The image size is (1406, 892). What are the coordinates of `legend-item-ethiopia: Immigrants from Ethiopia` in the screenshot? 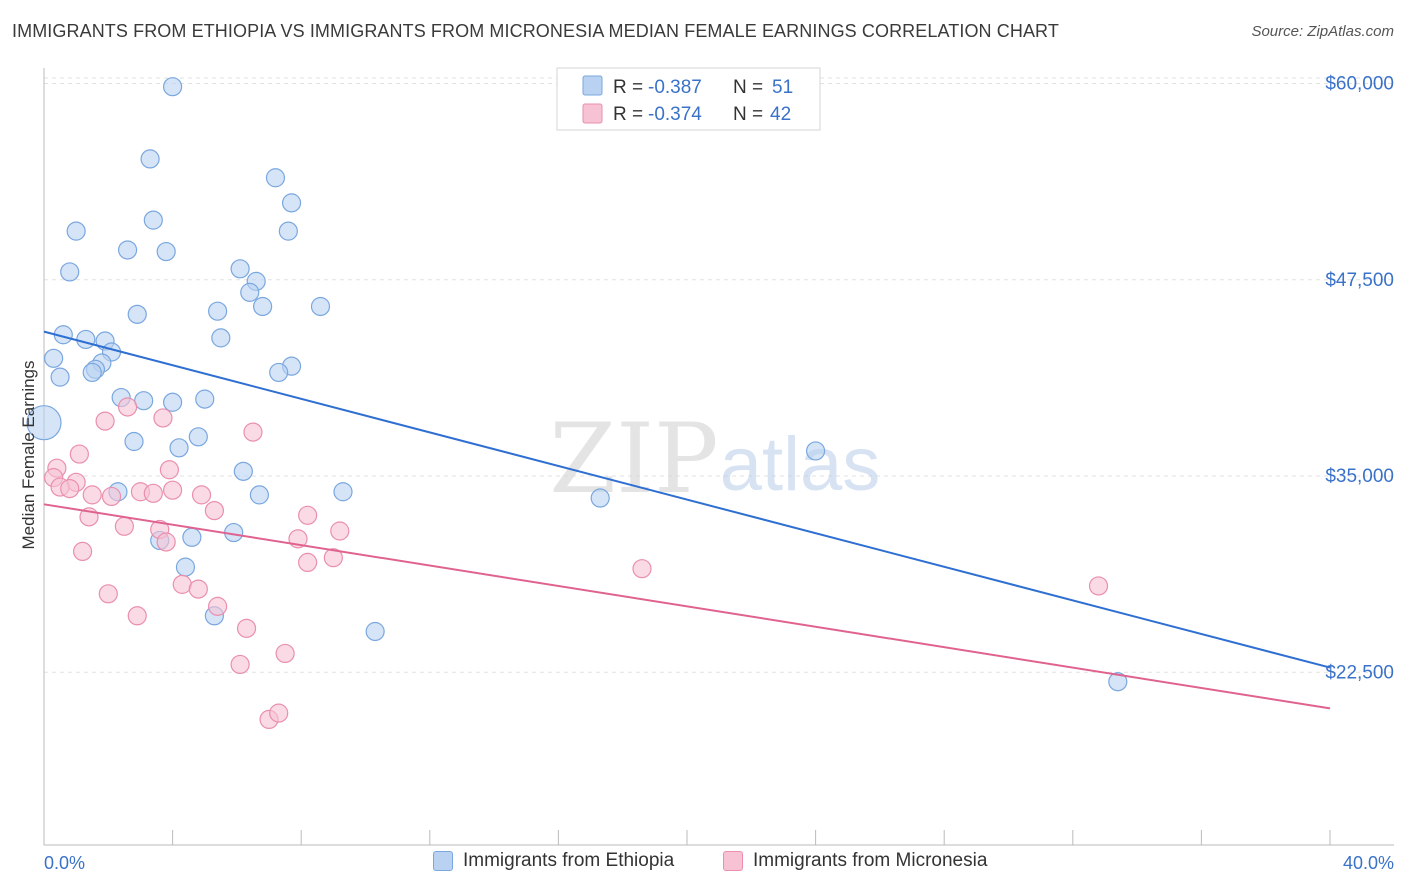 It's located at (553, 861).